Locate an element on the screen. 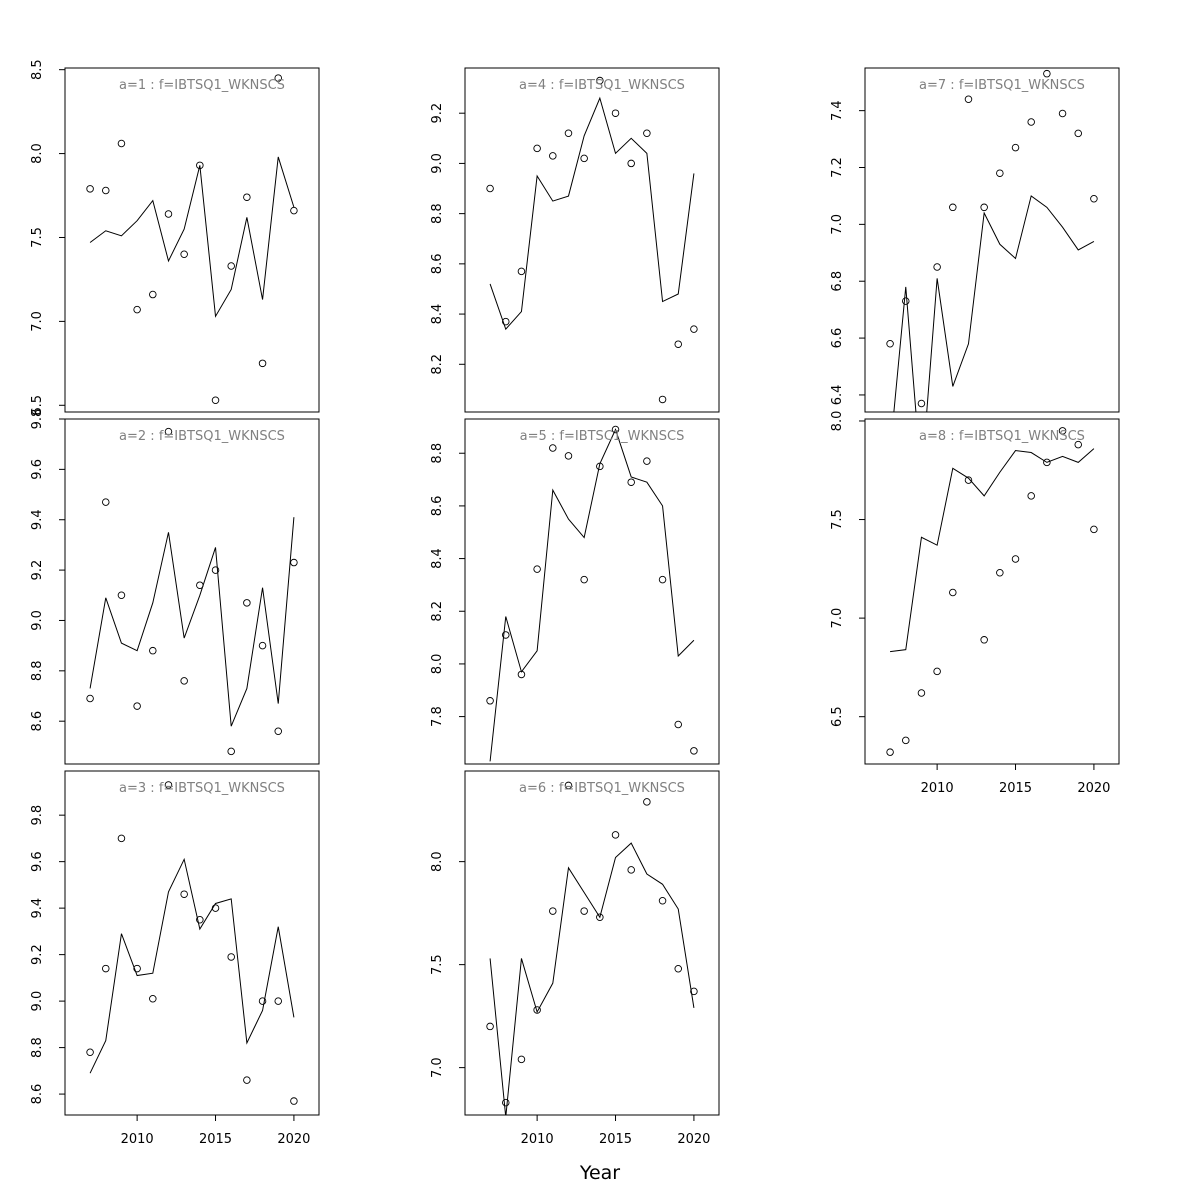 This screenshot has height=1200, width=1200. y-tick-label: 8.2 is located at coordinates (437, 364).